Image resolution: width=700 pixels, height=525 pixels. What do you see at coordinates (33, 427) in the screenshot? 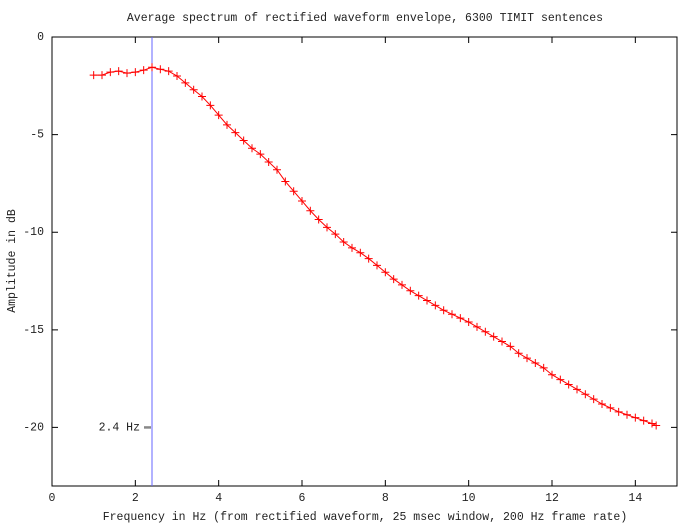
I see `y-tick-label: -20` at bounding box center [33, 427].